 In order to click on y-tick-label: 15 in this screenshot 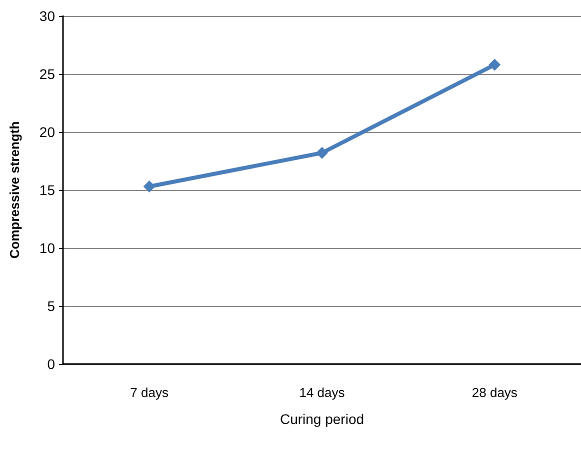, I will do `click(47, 190)`.